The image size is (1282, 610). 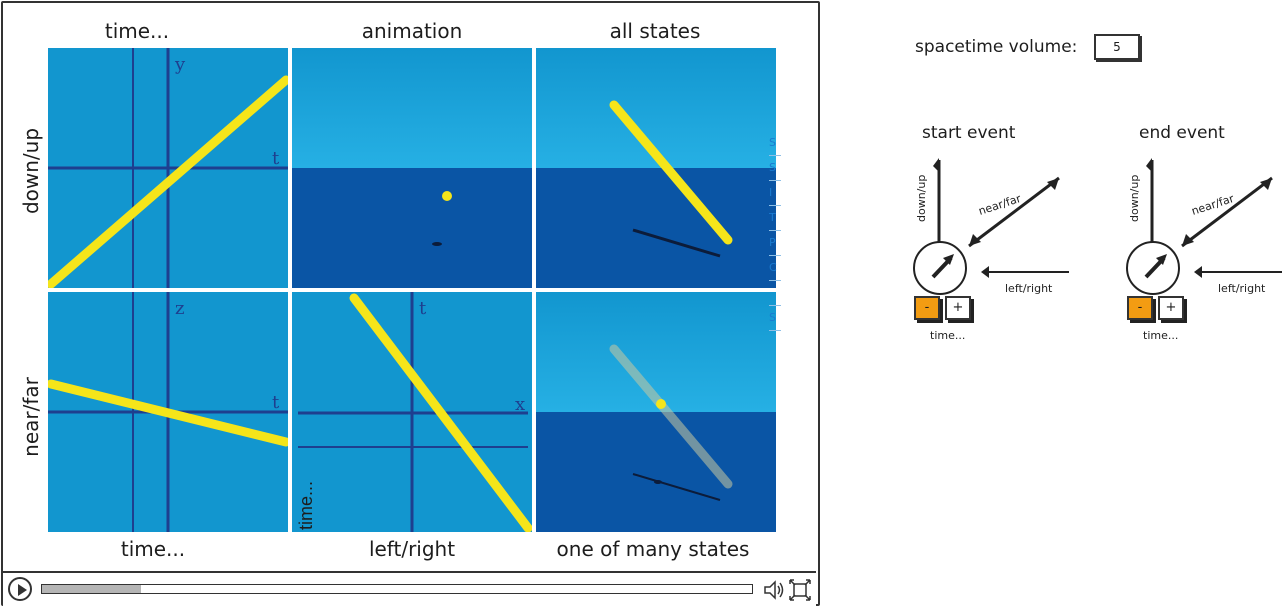 What do you see at coordinates (655, 31) in the screenshot?
I see `col-label-all-states: all states` at bounding box center [655, 31].